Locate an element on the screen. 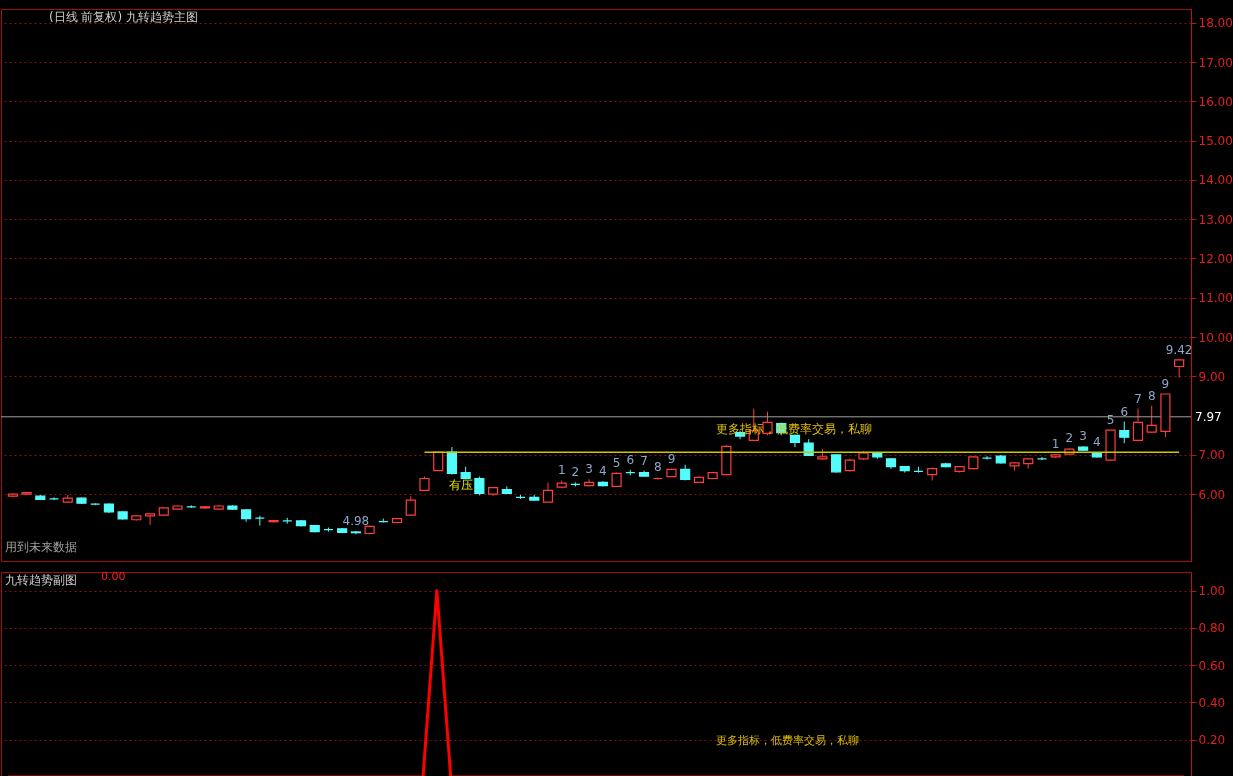 Image resolution: width=1244 pixels, height=776 pixels. annotation: 有压 is located at coordinates (461, 485).